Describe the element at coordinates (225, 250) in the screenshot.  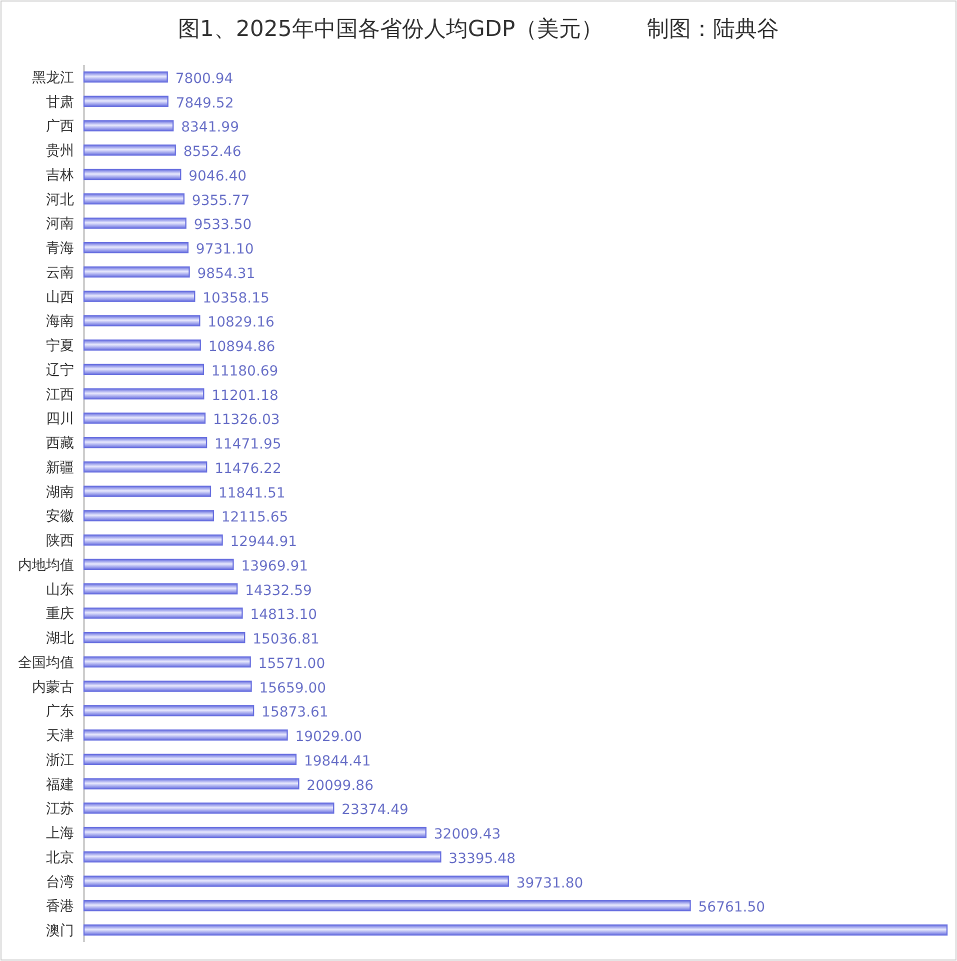
I see `data-label: 9731.10` at that location.